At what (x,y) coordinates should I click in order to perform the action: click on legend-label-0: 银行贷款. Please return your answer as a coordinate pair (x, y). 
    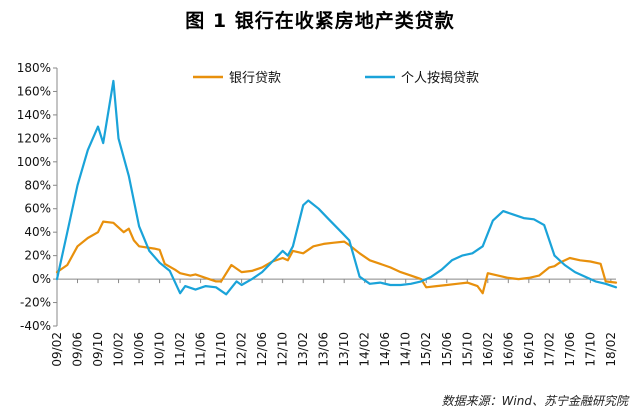
    Looking at the image, I should click on (255, 78).